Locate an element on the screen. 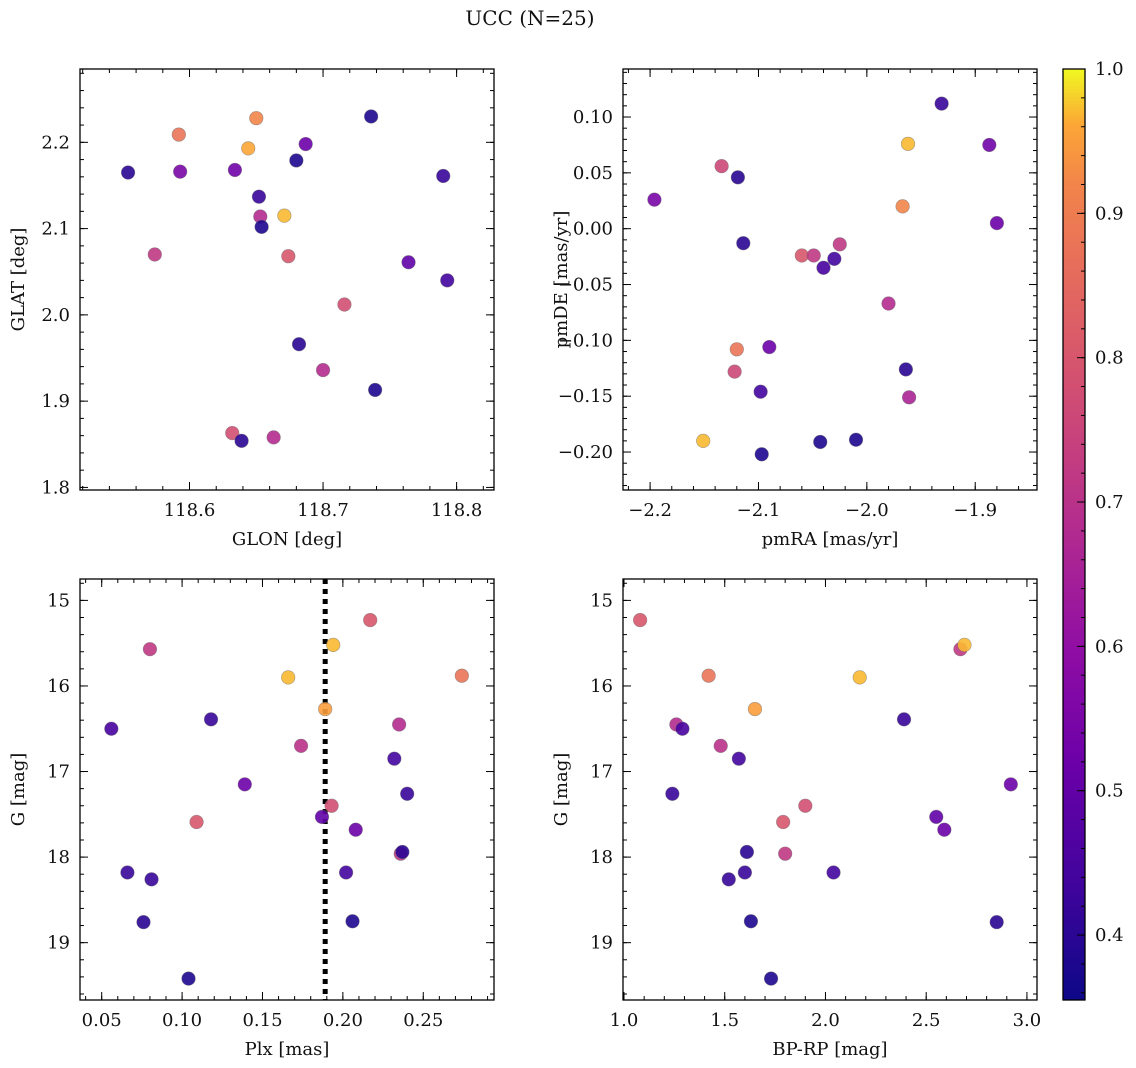  y-tick-label: 0.05 is located at coordinates (593, 173).